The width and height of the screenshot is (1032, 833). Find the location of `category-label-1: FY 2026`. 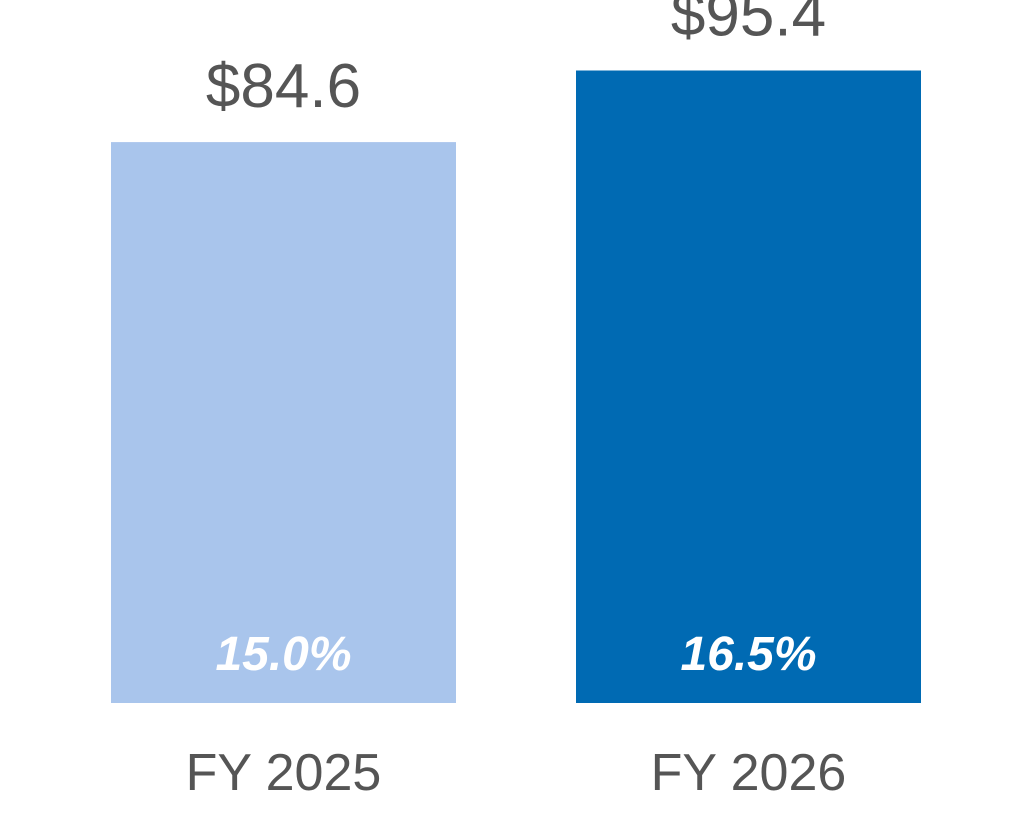

category-label-1: FY 2026 is located at coordinates (749, 773).